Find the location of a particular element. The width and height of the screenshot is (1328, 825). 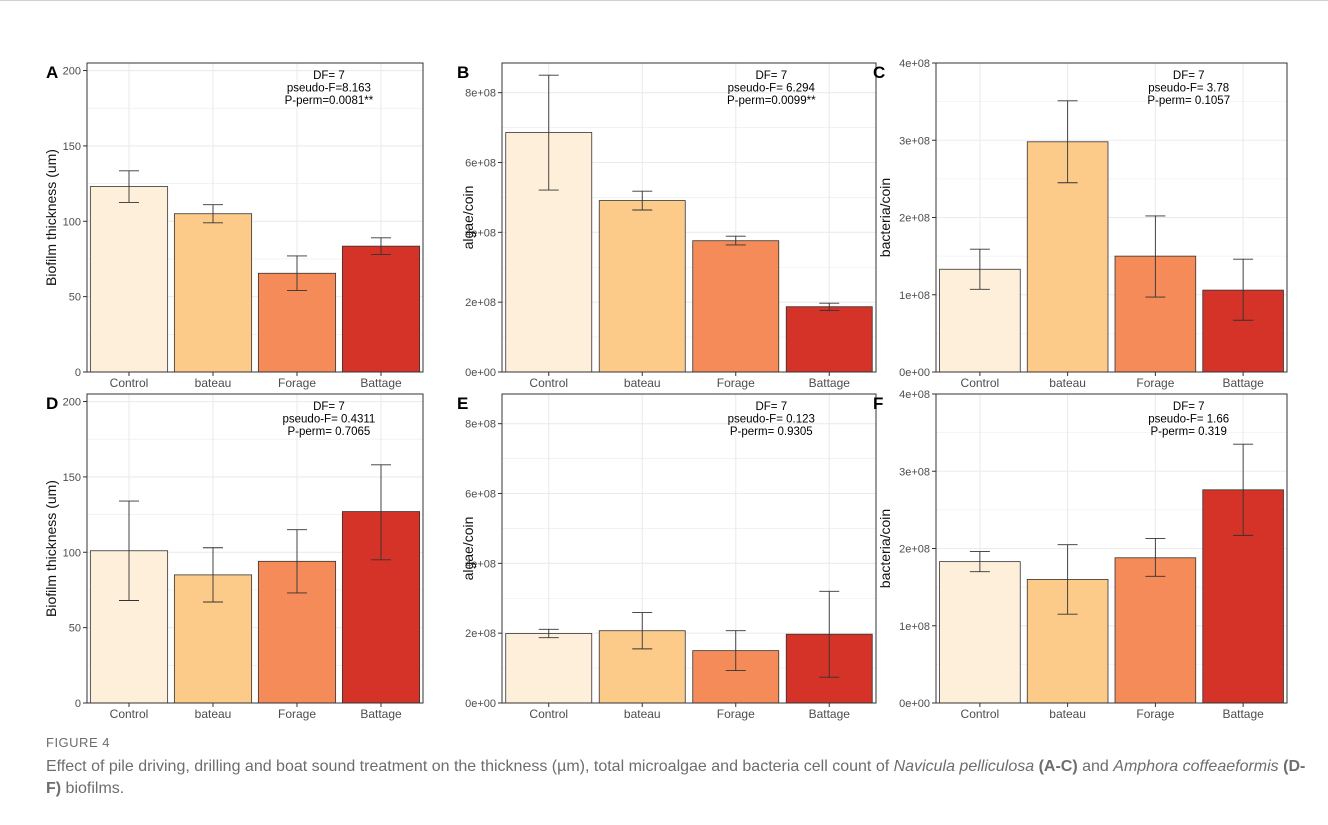

panel-a-letter: A is located at coordinates (52, 72).